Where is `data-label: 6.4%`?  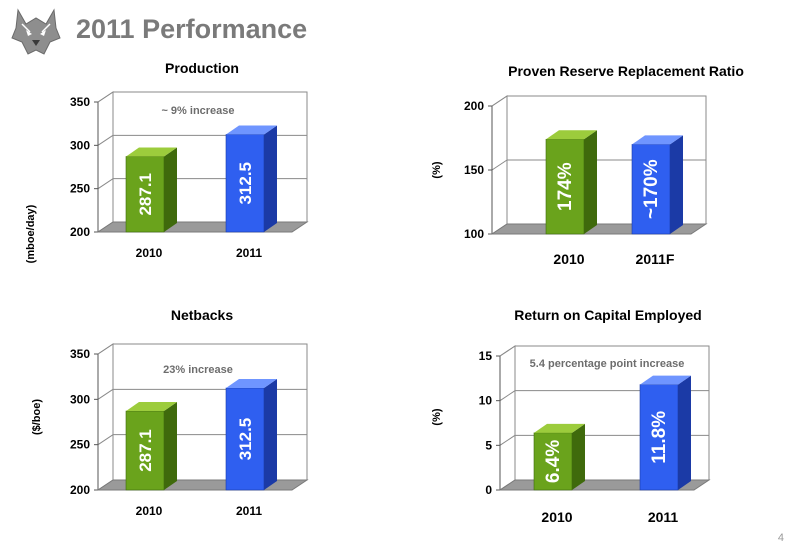 data-label: 6.4% is located at coordinates (553, 461).